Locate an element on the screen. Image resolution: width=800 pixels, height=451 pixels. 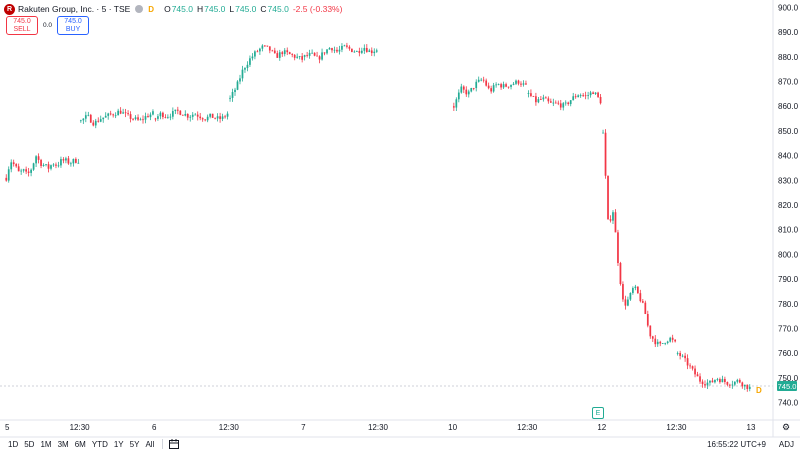
time-axis: 5 12:30 6 12:30 7 12:30 10 12:30 12 12:30 13 is located at coordinates (380, 427).